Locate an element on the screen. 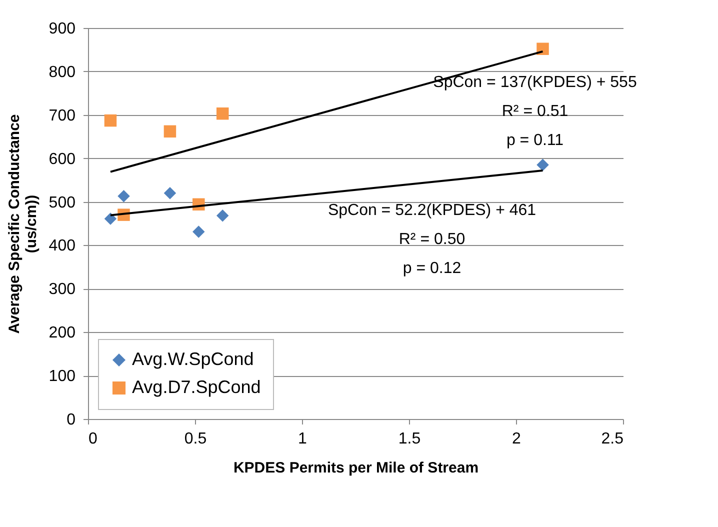 The width and height of the screenshot is (718, 527). x-tick-label: 0 is located at coordinates (93, 439).